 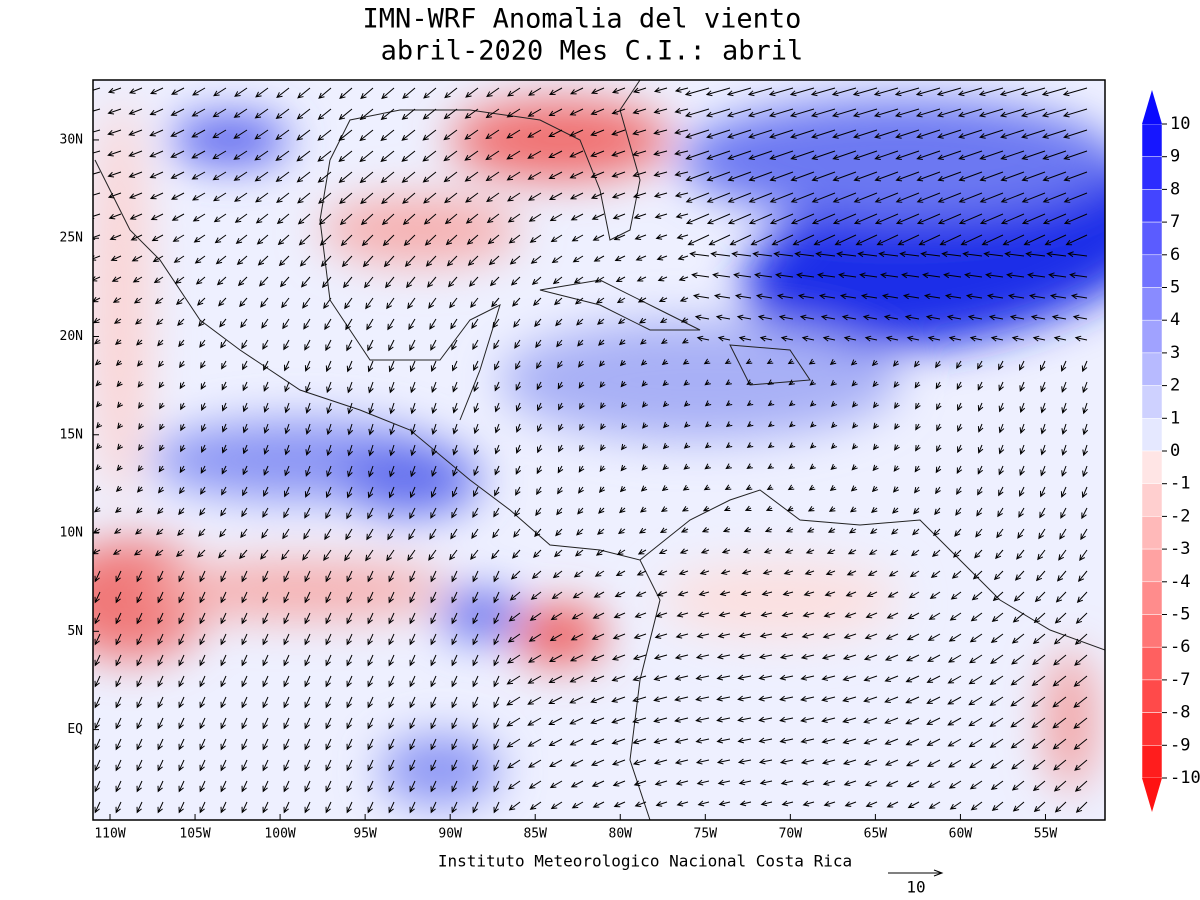 I want to click on colorbar-swatch, so click(x=1152, y=533).